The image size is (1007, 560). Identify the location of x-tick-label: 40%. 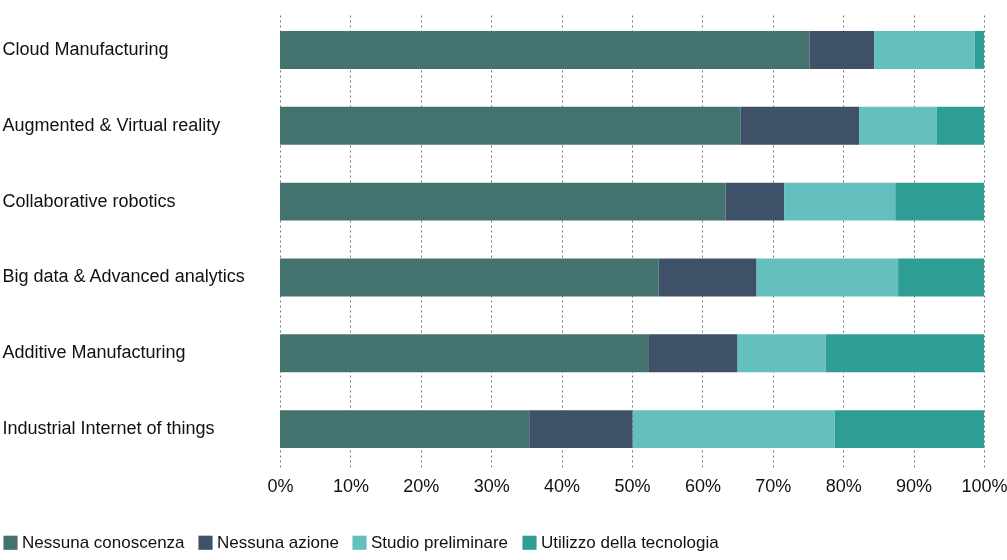
(562, 485).